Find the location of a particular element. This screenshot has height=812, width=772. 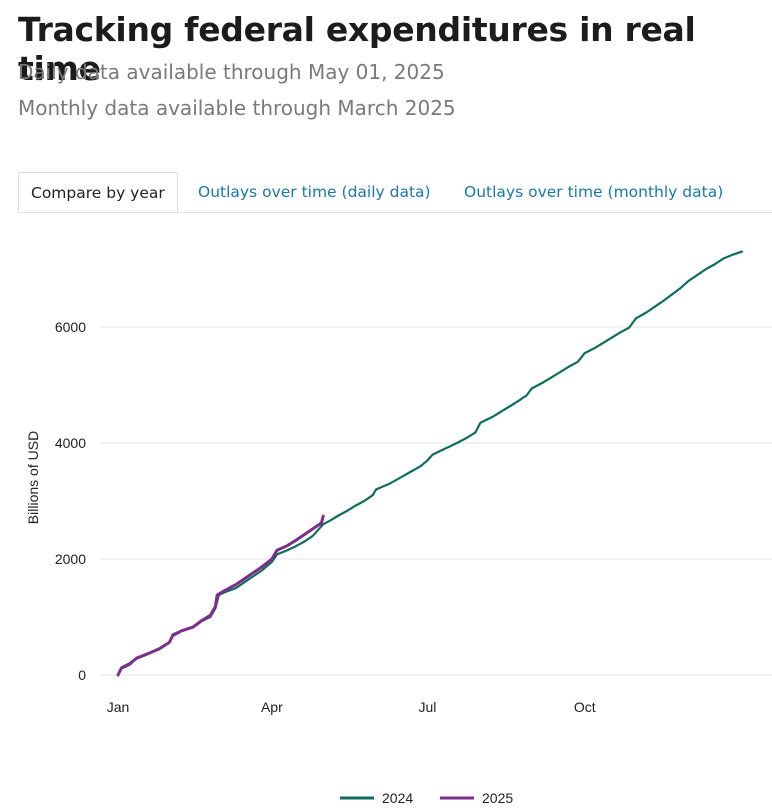

x-tick-label: Jul is located at coordinates (427, 707).